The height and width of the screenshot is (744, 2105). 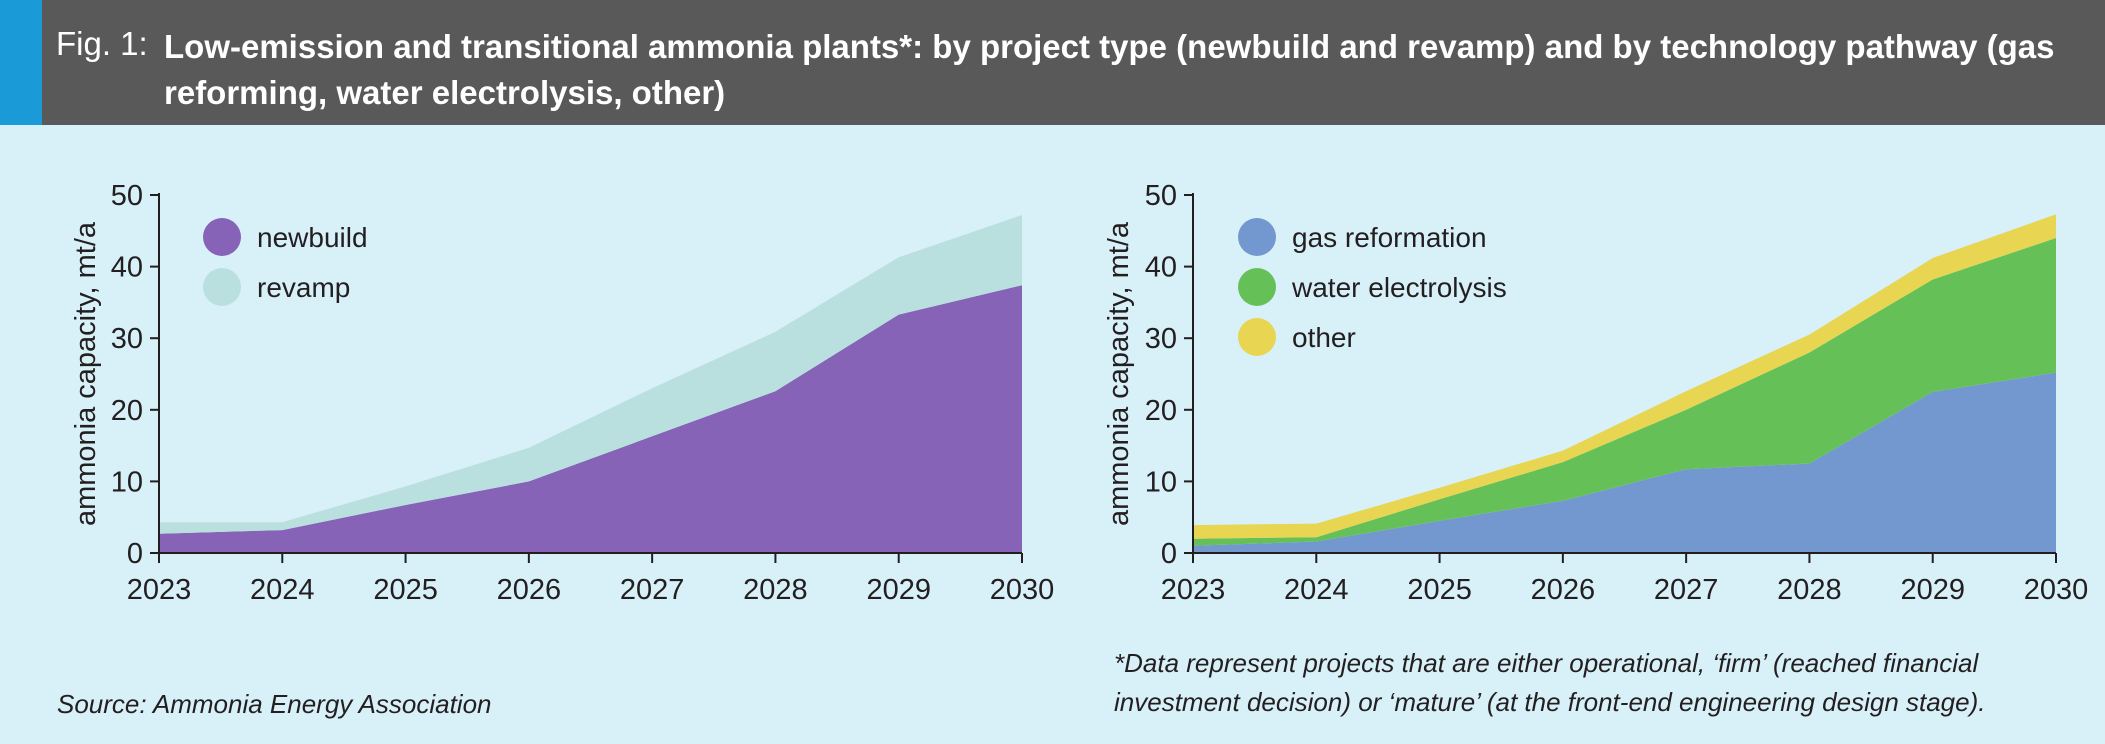 I want to click on legend-label: water electrolysis, so click(x=1399, y=287).